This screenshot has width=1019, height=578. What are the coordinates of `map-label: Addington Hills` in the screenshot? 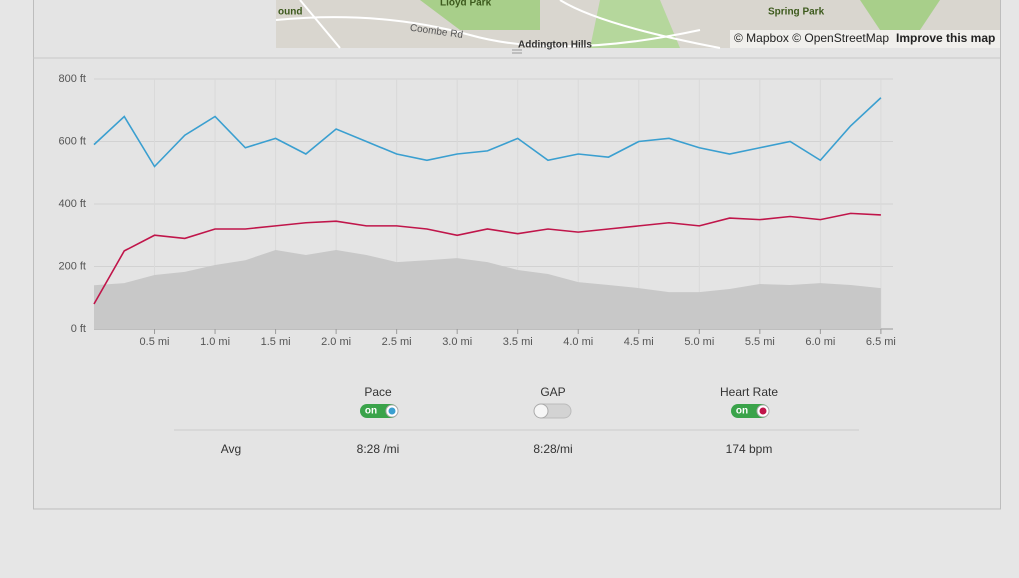 It's located at (555, 45).